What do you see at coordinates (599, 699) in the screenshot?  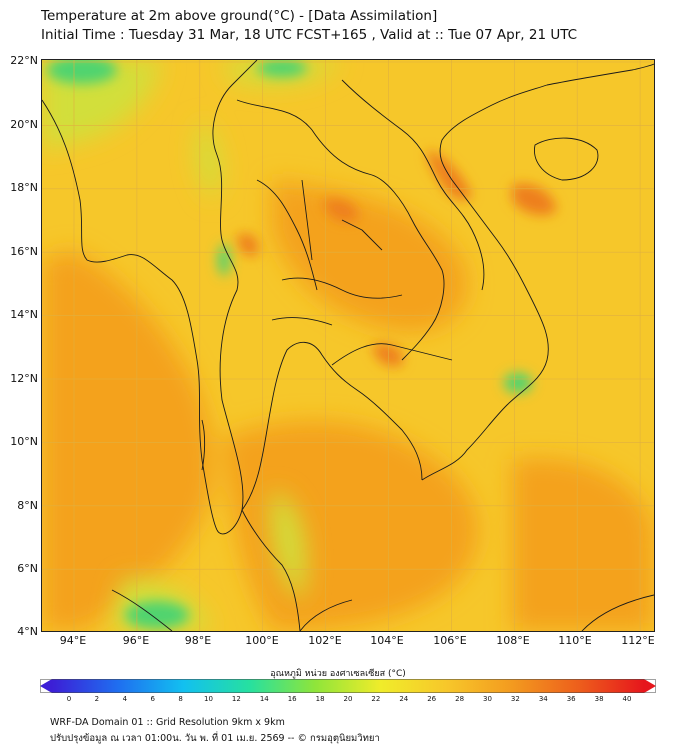 I see `colorbar-tick-label: 38` at bounding box center [599, 699].